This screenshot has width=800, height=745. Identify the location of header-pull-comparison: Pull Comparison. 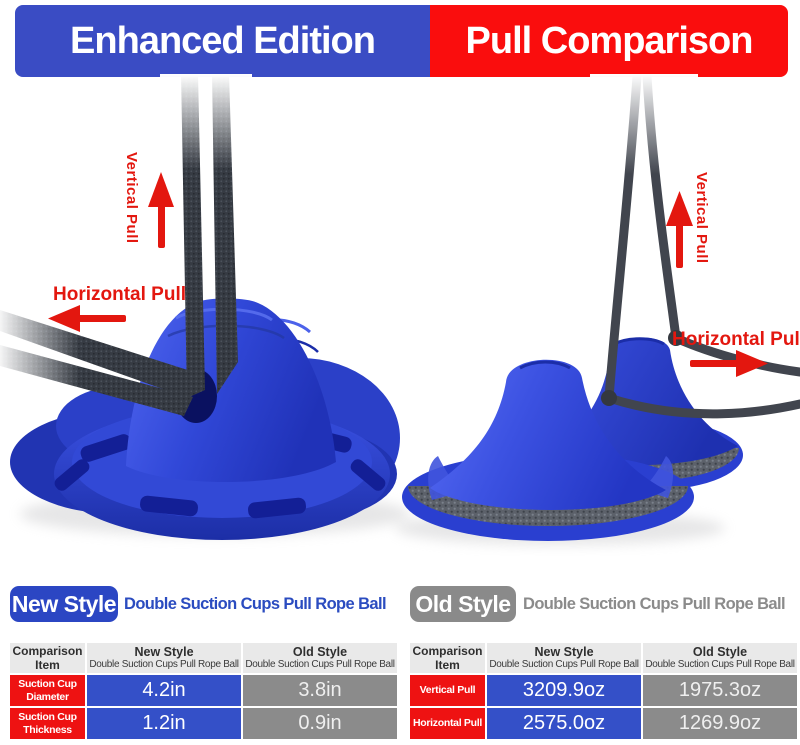
(609, 41).